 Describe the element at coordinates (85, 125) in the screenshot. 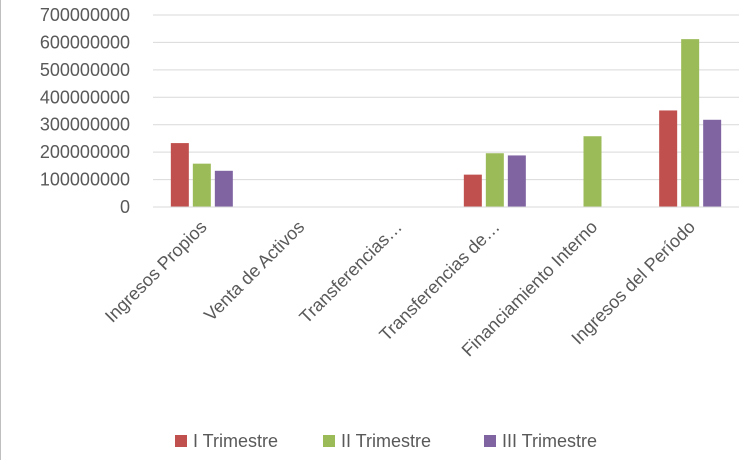

I see `y-tick-label: 300000000` at that location.